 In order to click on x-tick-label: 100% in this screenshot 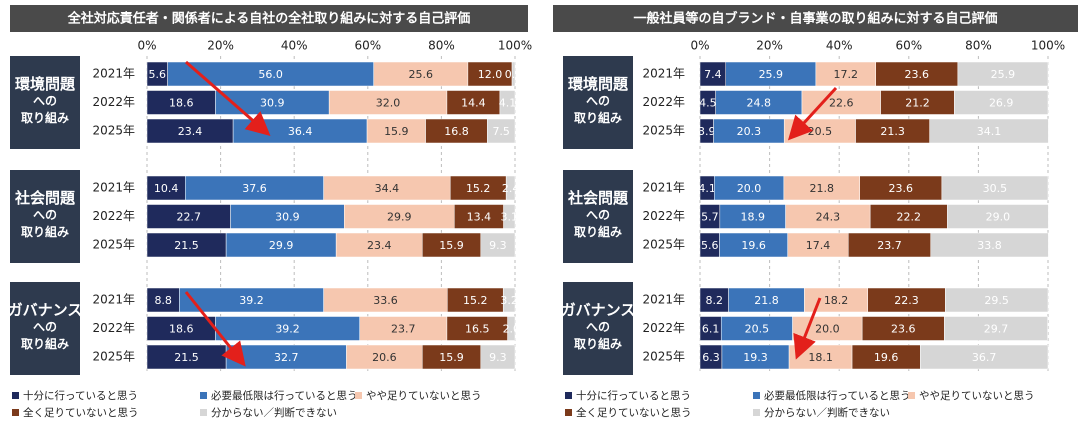, I will do `click(515, 46)`.